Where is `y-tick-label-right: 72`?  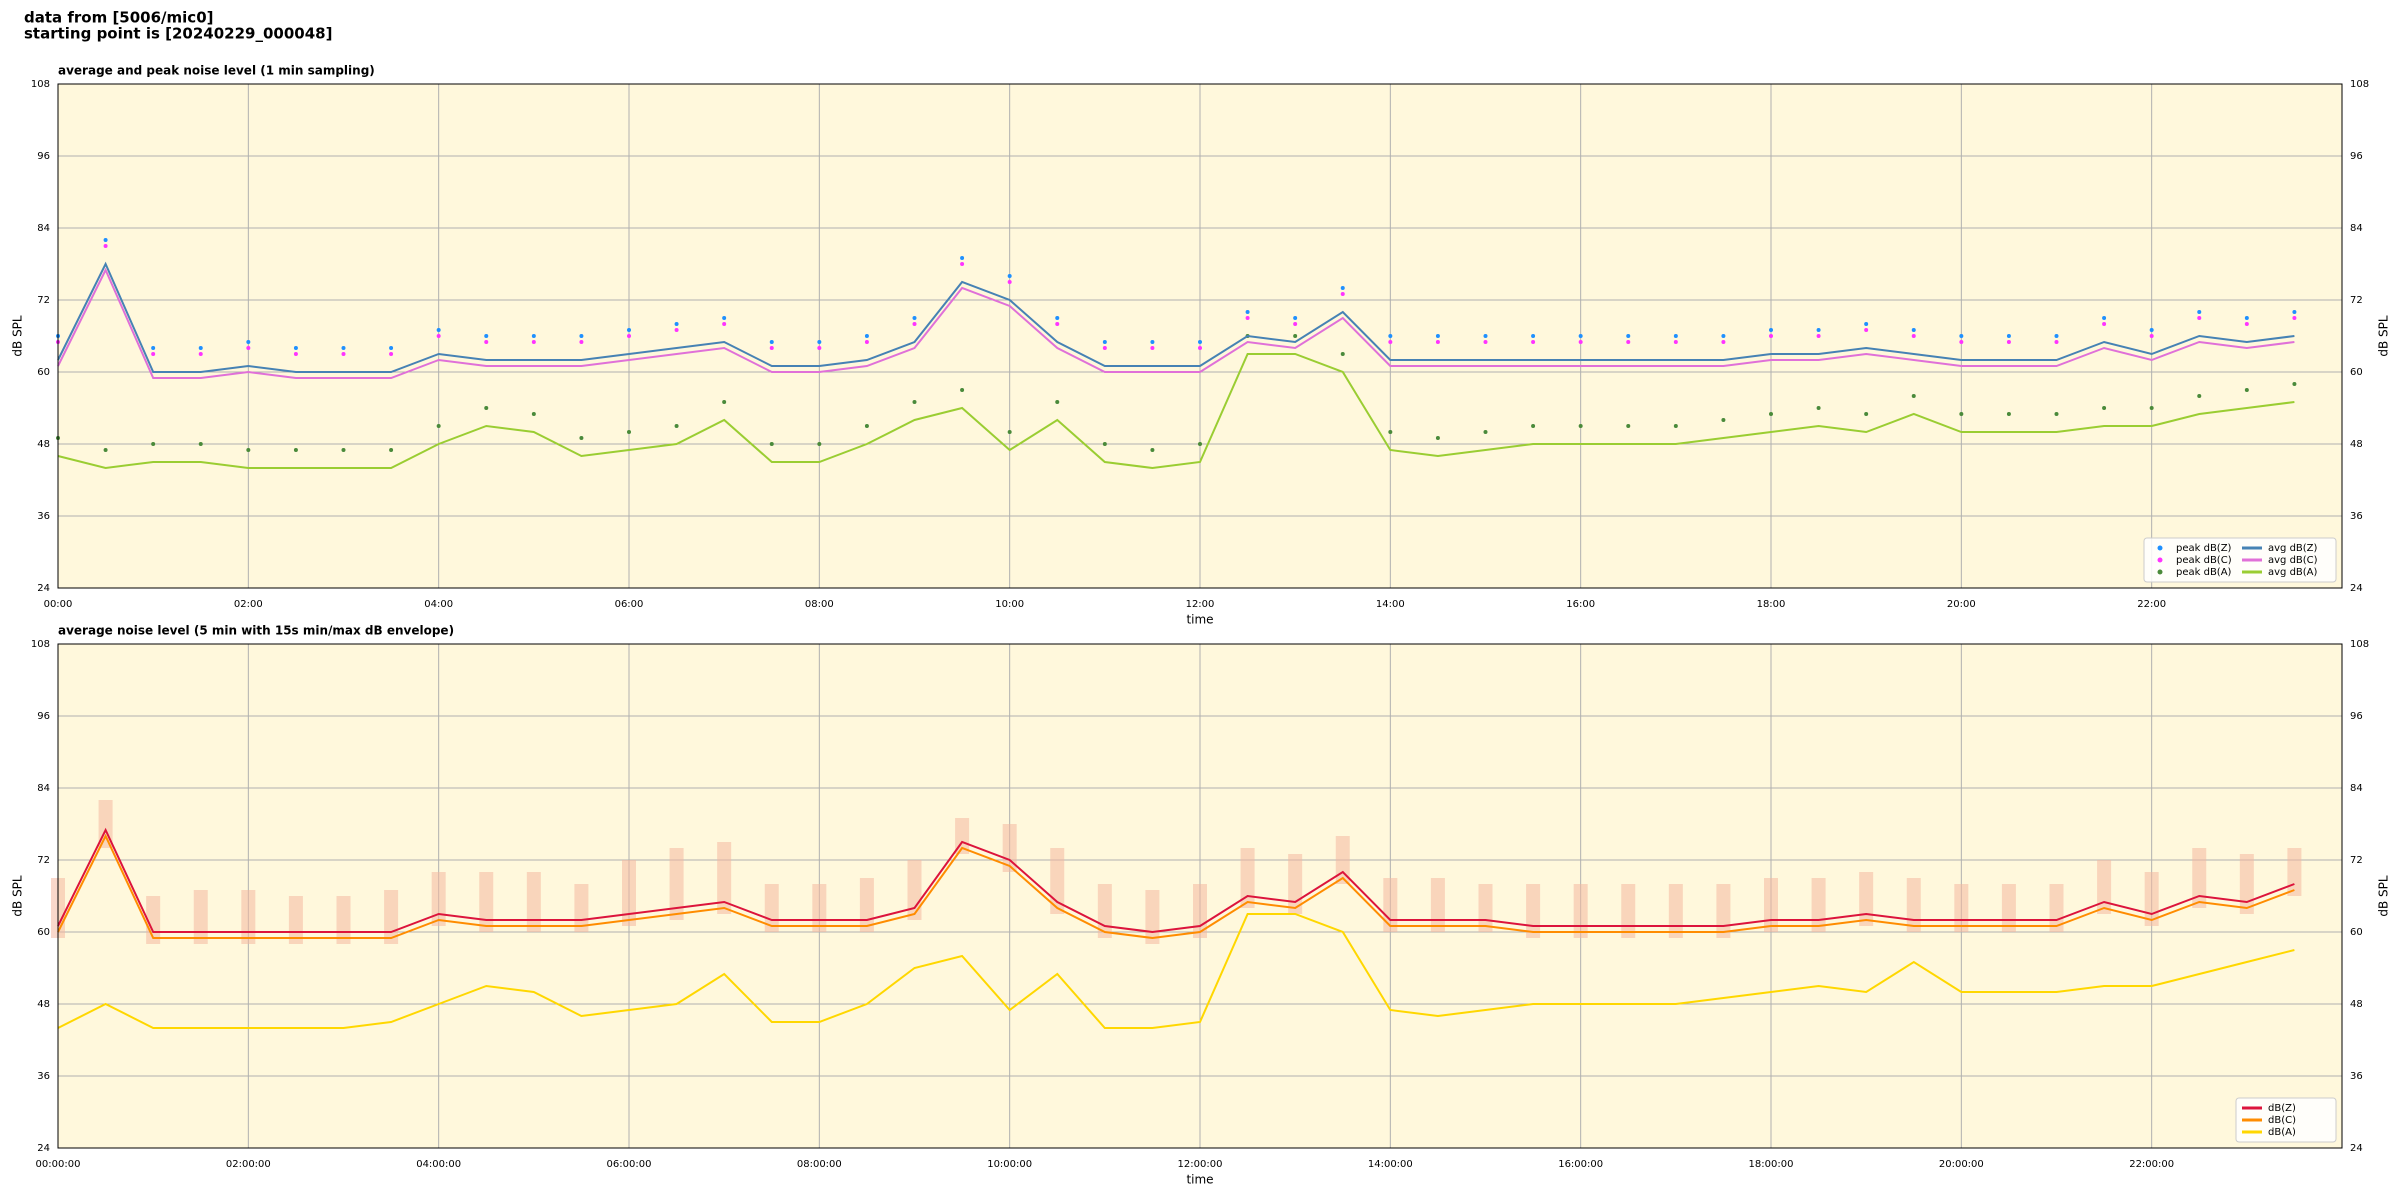
y-tick-label-right: 72 is located at coordinates (2356, 860).